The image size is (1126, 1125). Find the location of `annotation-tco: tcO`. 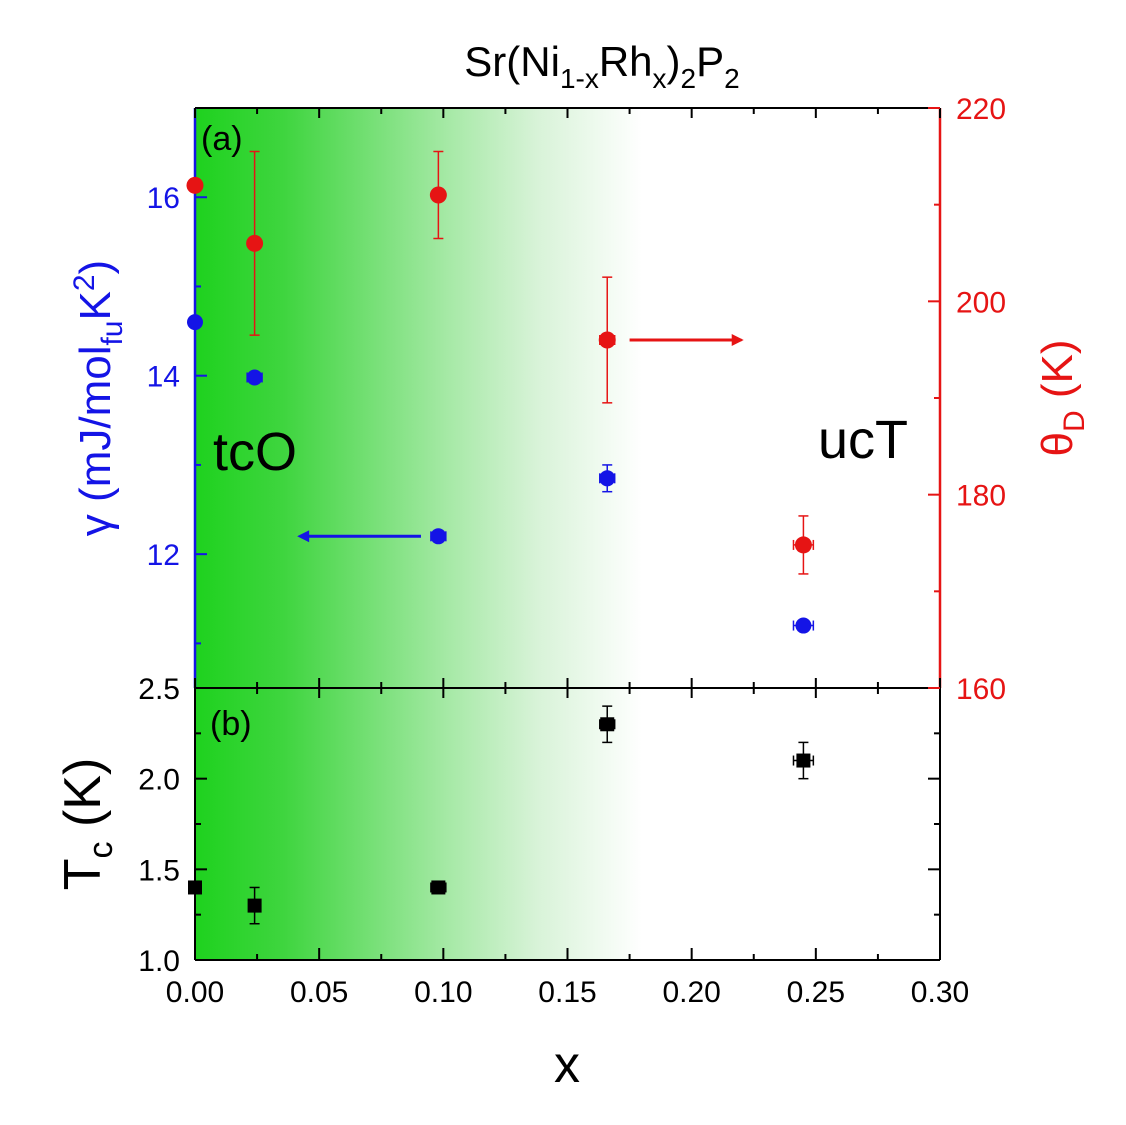

annotation-tco: tcO is located at coordinates (255, 452).